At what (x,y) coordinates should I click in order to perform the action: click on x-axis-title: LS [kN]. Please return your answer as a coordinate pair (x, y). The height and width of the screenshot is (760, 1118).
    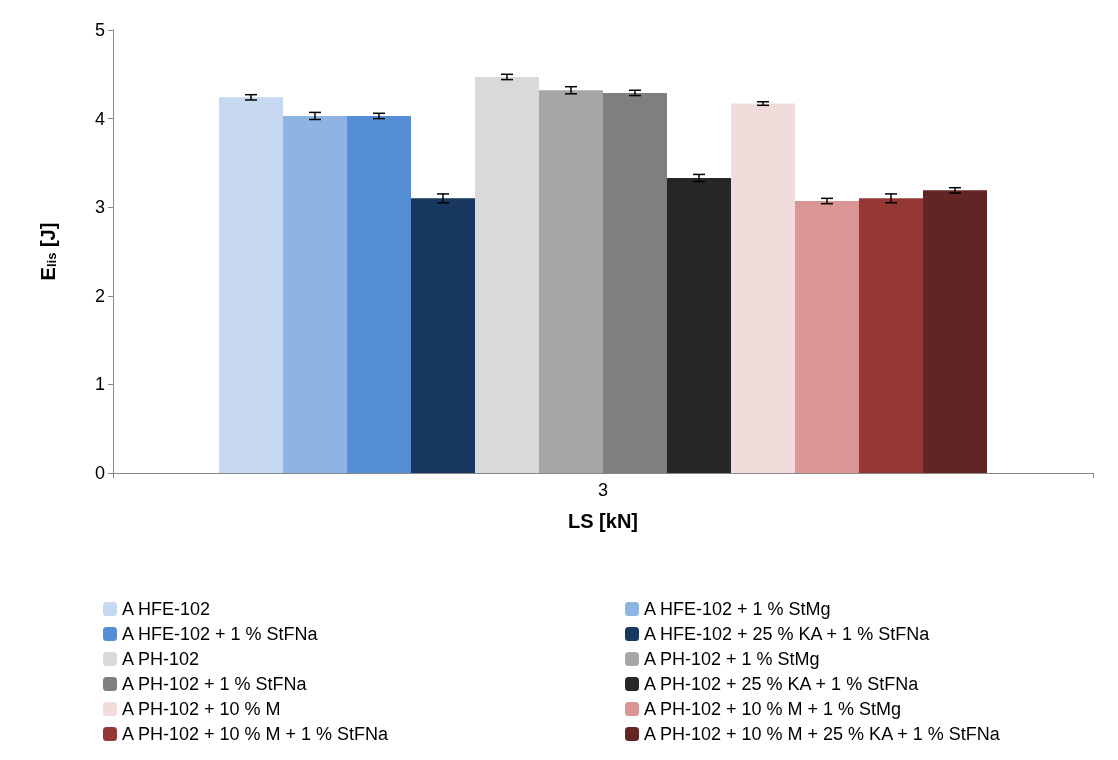
    Looking at the image, I should click on (603, 521).